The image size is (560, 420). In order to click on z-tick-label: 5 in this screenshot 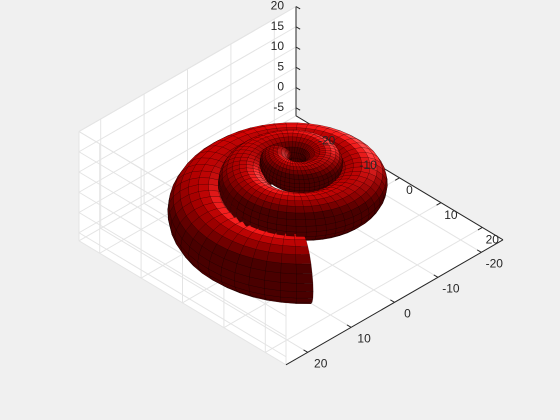, I will do `click(280, 66)`.